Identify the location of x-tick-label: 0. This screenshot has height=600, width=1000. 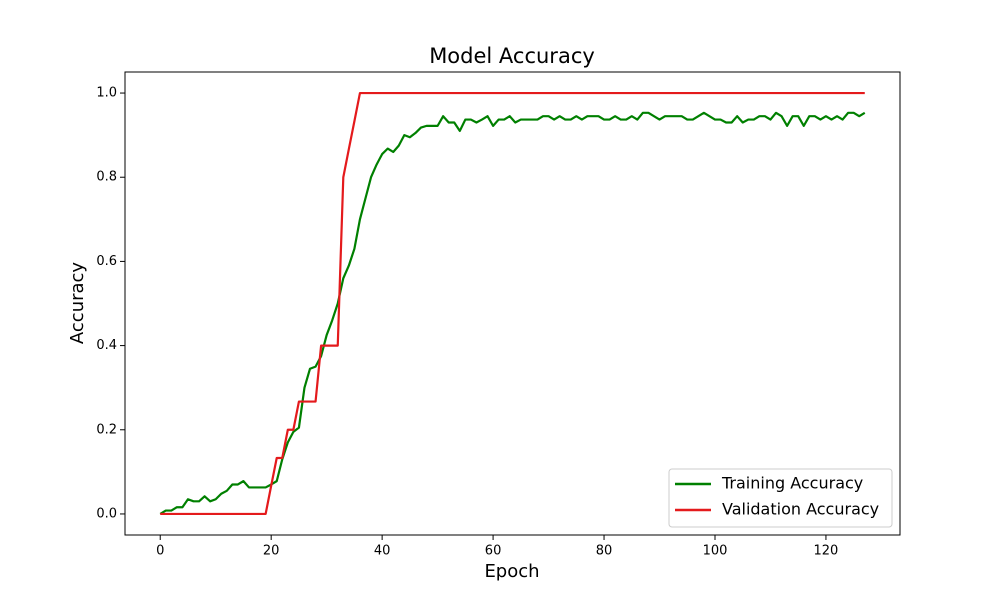
(160, 551).